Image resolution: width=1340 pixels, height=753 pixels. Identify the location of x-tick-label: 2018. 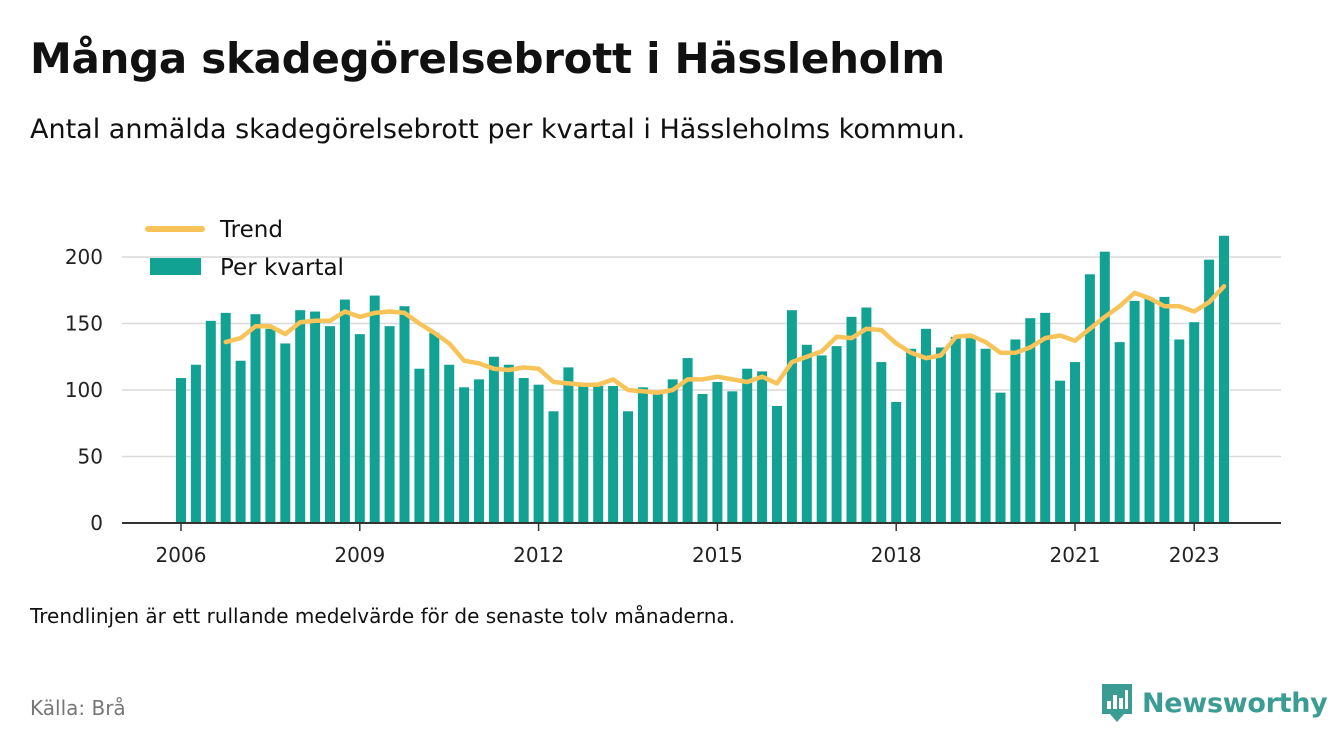
(896, 555).